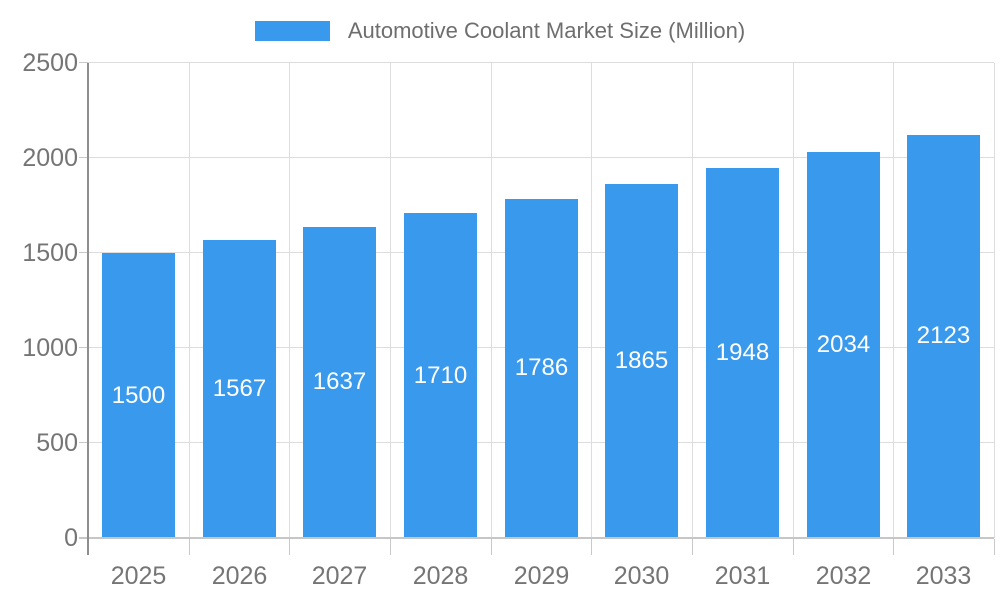  I want to click on bar-value-label: 1865, so click(641, 360).